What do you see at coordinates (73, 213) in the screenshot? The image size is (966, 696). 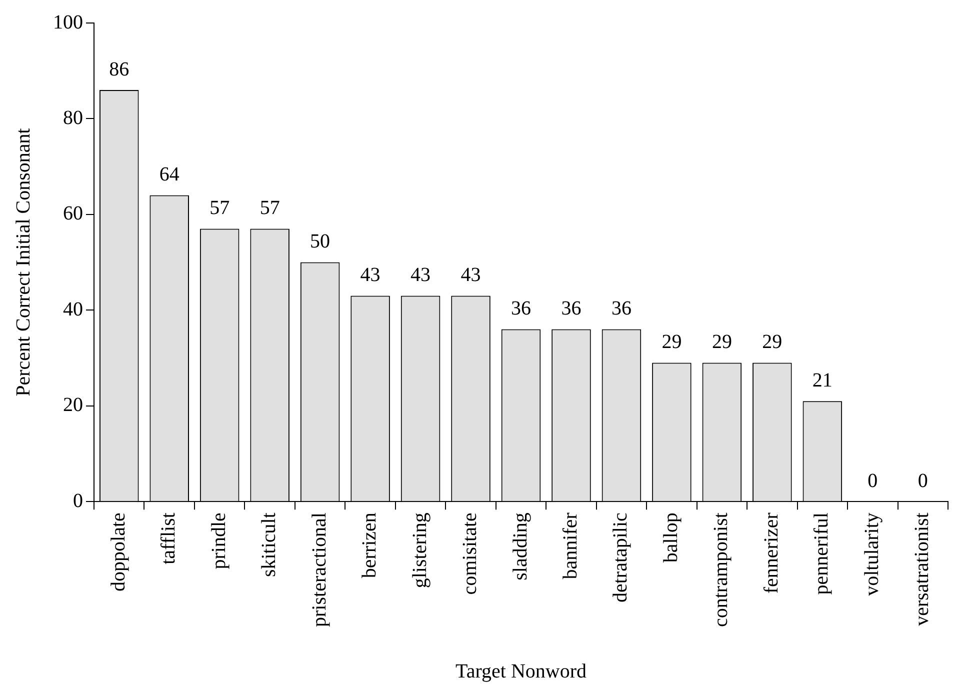 I see `y-tick-label: 60` at bounding box center [73, 213].